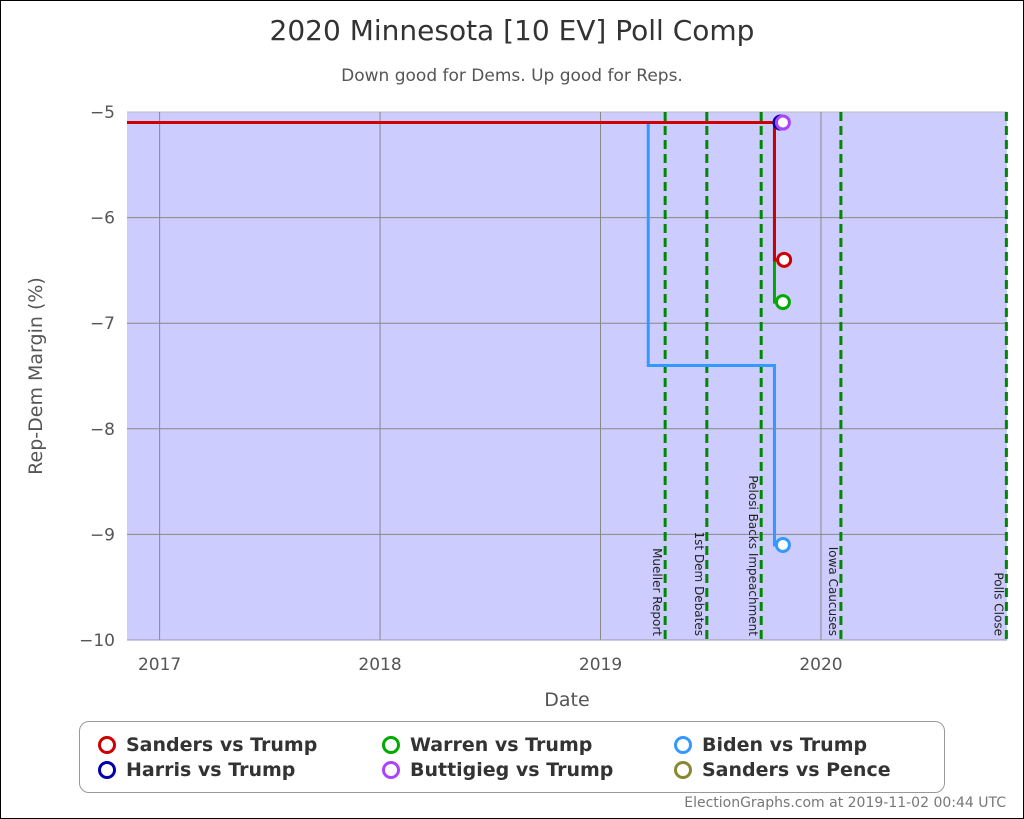 The width and height of the screenshot is (1024, 819). I want to click on chart-title: 2020 Minnesota [10 EV] Poll Comp, so click(512, 30).